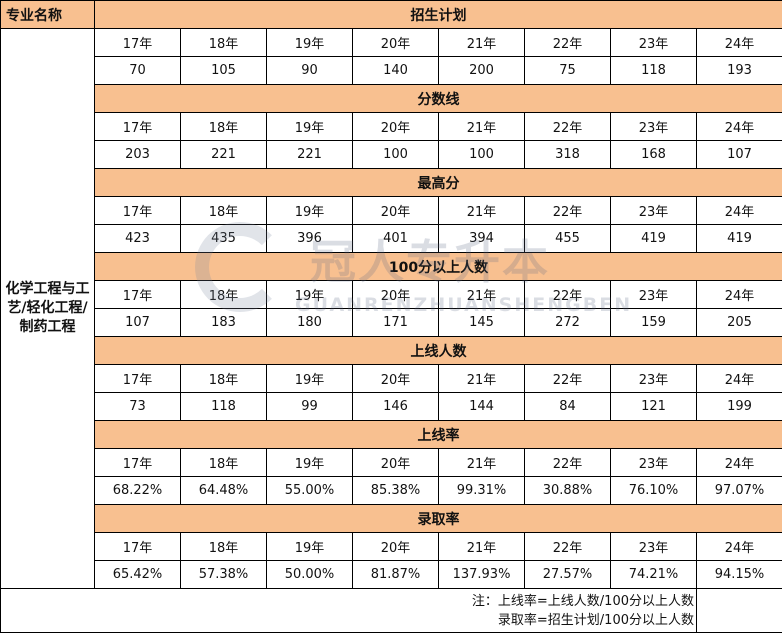  Describe the element at coordinates (309, 238) in the screenshot. I see `value-cell: 396` at that location.